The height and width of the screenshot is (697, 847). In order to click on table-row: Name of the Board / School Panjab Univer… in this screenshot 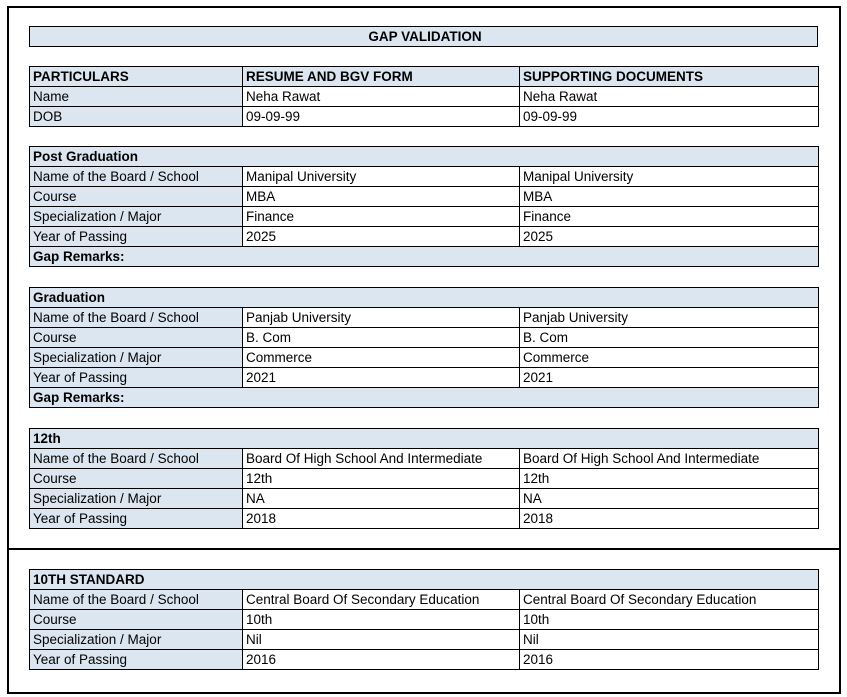, I will do `click(424, 317)`.